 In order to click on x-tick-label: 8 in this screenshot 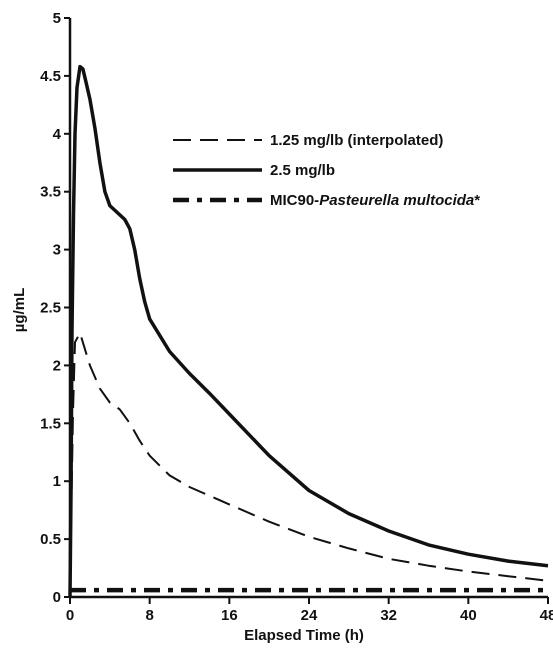, I will do `click(149, 615)`.